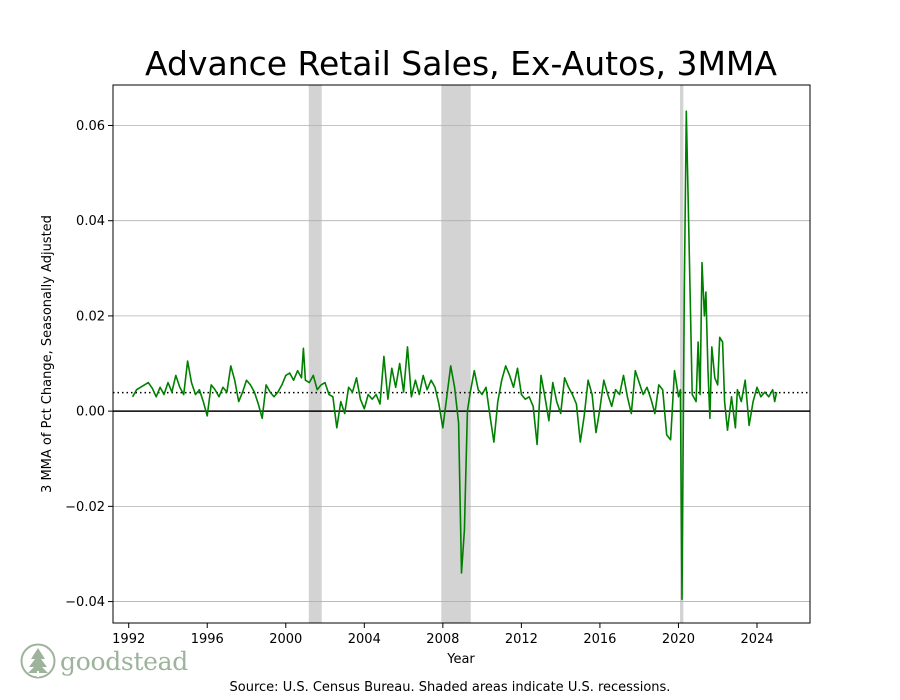  What do you see at coordinates (461, 63) in the screenshot?
I see `chart-title: Advance Retail Sales, Ex-Autos, 3MMA` at bounding box center [461, 63].